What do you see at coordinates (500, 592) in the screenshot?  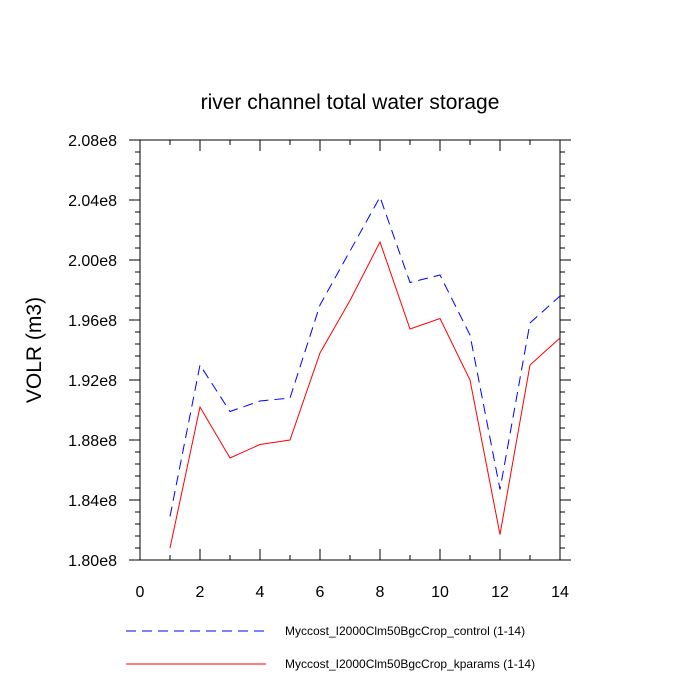 I see `x-tick-label: 12` at bounding box center [500, 592].